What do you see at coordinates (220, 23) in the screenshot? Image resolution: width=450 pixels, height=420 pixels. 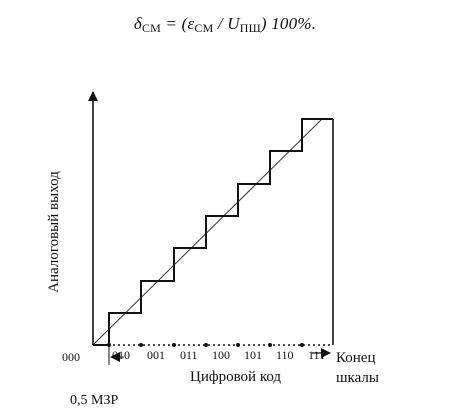 I see `formula-div: /` at bounding box center [220, 23].